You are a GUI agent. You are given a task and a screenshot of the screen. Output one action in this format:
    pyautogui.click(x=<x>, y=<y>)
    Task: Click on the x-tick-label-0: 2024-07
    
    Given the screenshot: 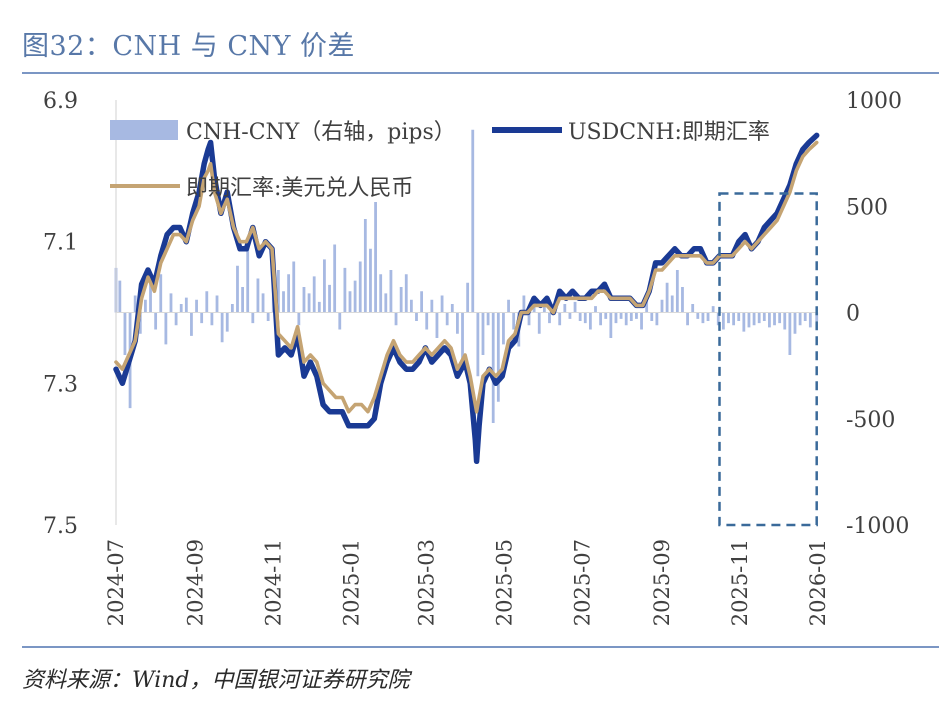 What is the action you would take?
    pyautogui.click(x=116, y=582)
    